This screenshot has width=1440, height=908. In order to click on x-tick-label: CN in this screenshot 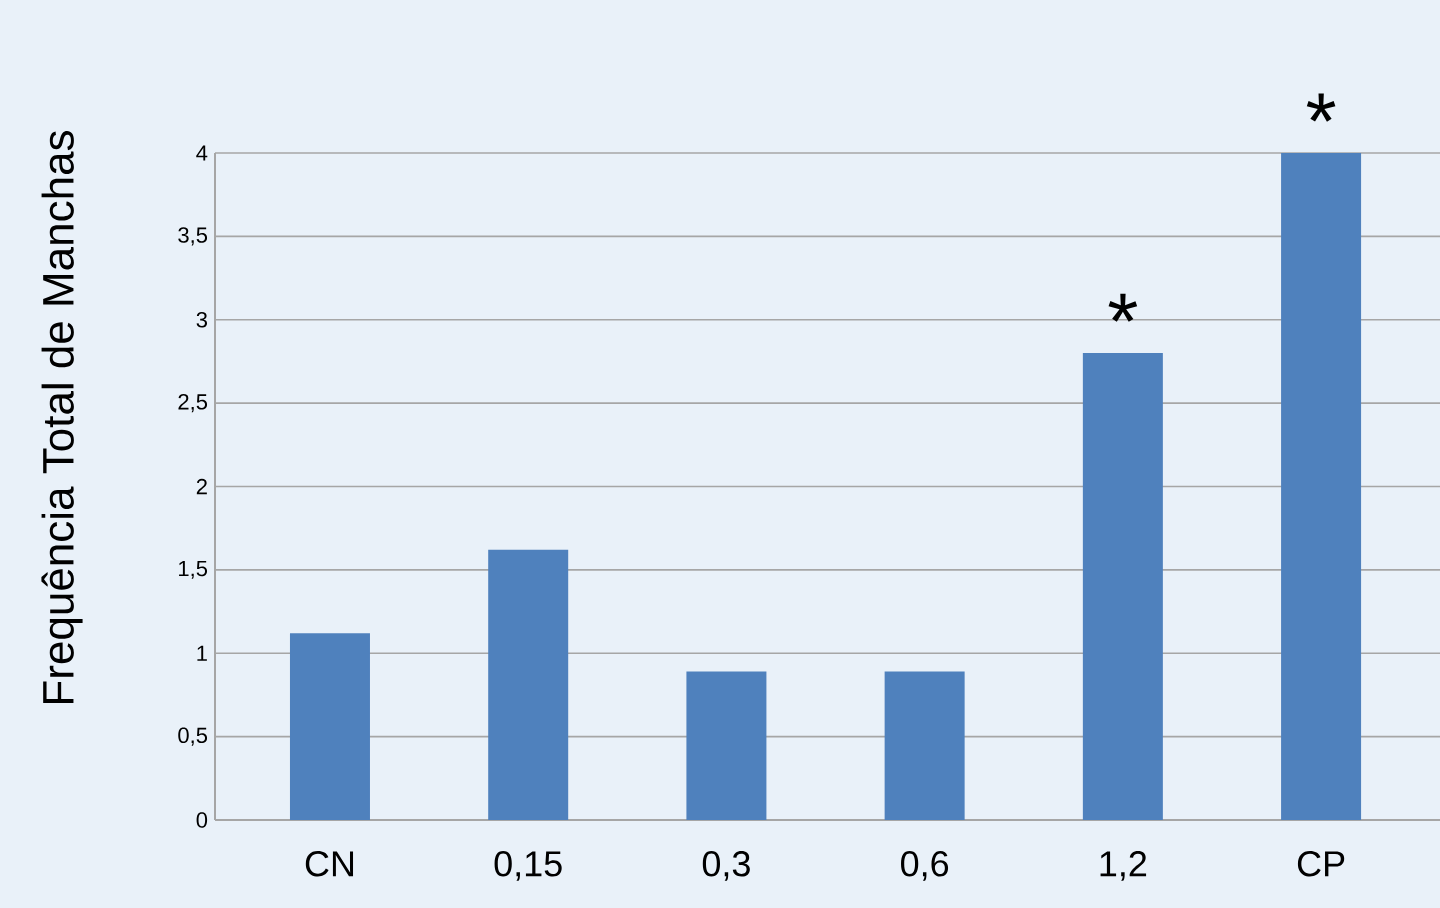, I will do `click(329, 864)`.